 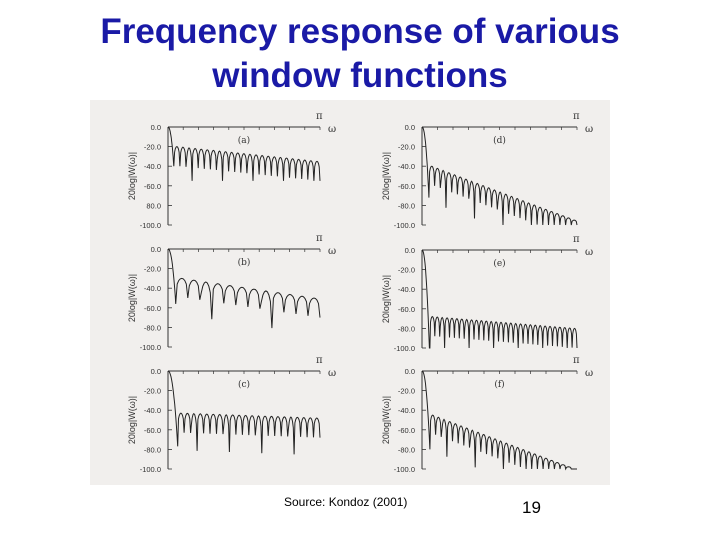 I want to click on panel-label: (e), so click(x=499, y=263).